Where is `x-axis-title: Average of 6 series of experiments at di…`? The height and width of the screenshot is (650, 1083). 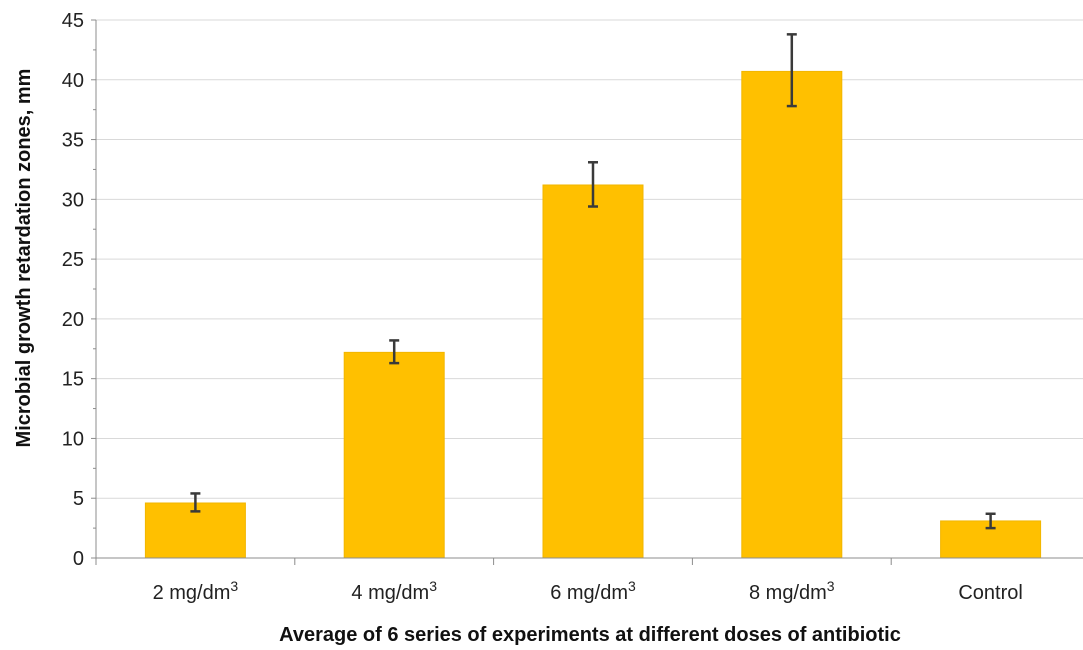
x-axis-title: Average of 6 series of experiments at di… is located at coordinates (590, 635).